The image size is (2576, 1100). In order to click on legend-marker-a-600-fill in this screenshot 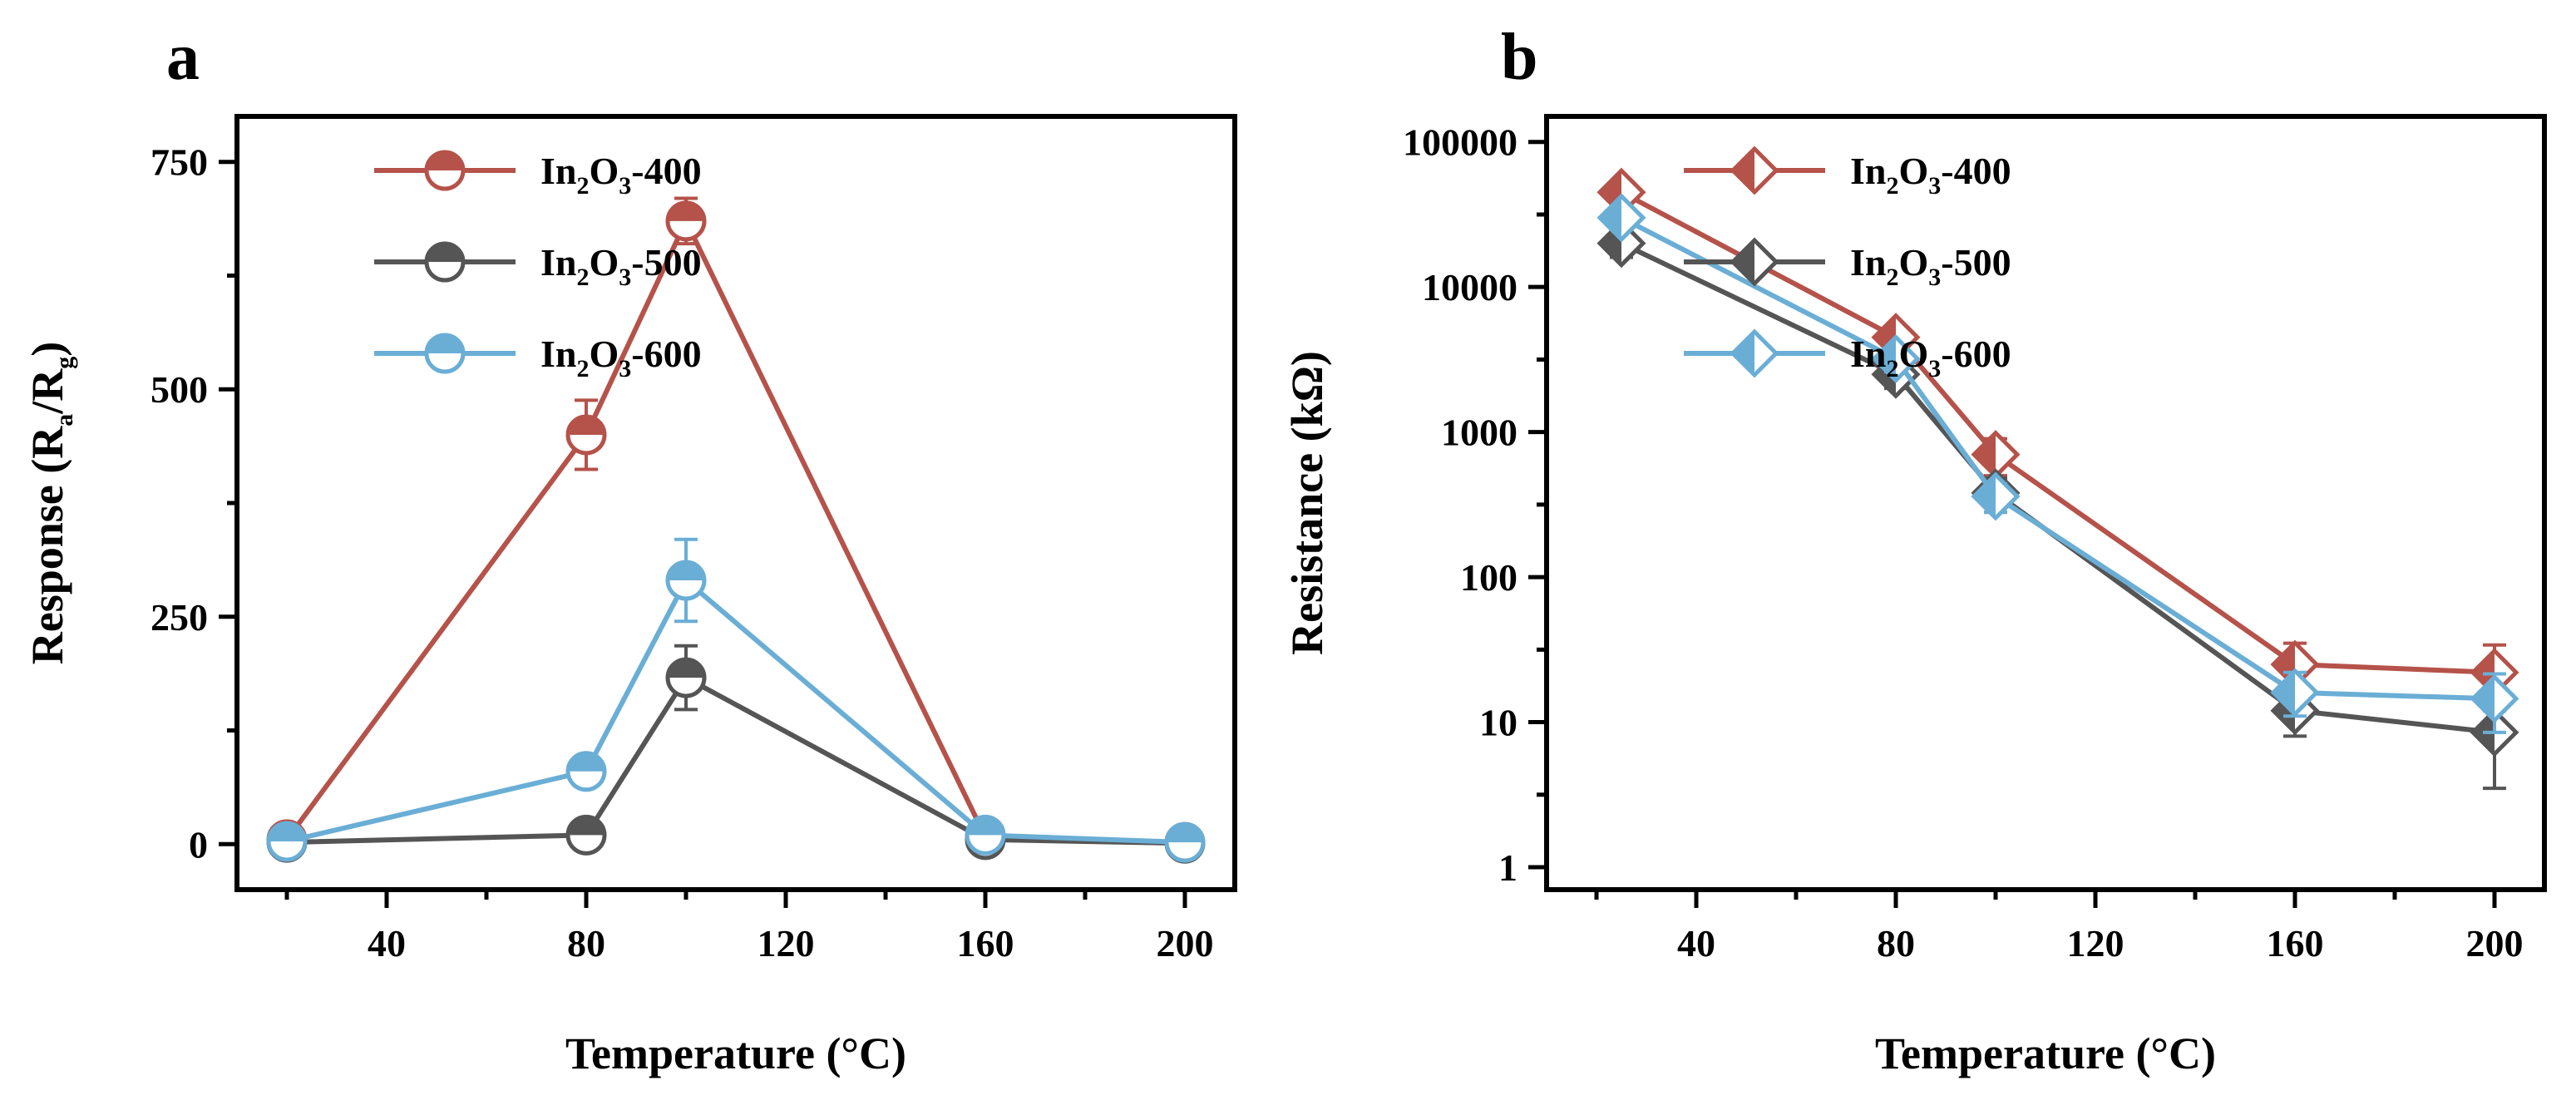, I will do `click(445, 344)`.